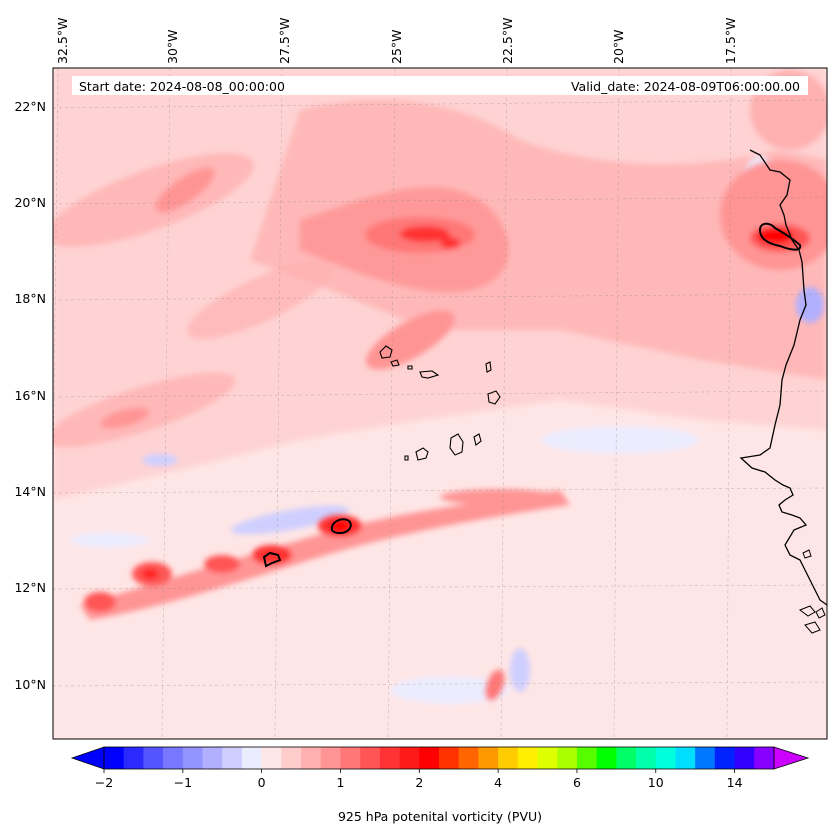 The height and width of the screenshot is (836, 837). What do you see at coordinates (182, 86) in the screenshot?
I see `start-date: Start date: 2024-08-08_00:00:00` at bounding box center [182, 86].